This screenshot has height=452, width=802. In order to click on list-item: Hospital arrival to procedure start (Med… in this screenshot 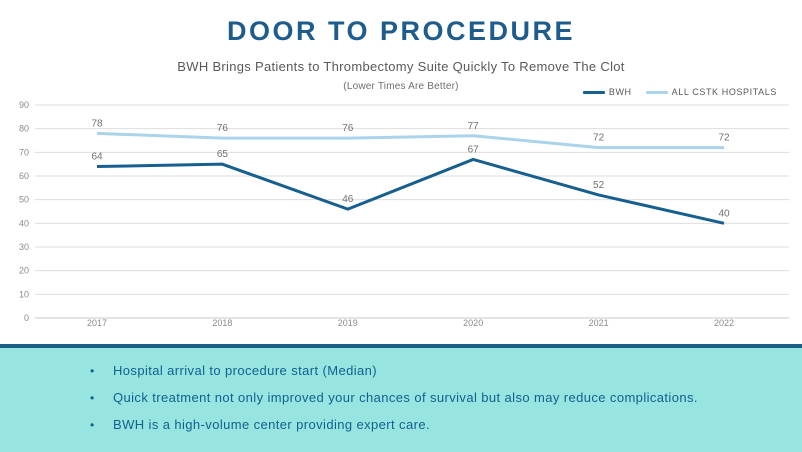, I will do `click(431, 371)`.